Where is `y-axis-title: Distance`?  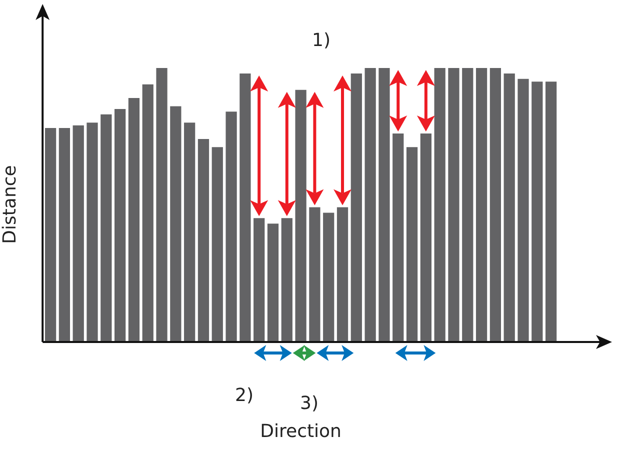 y-axis-title: Distance is located at coordinates (10, 204).